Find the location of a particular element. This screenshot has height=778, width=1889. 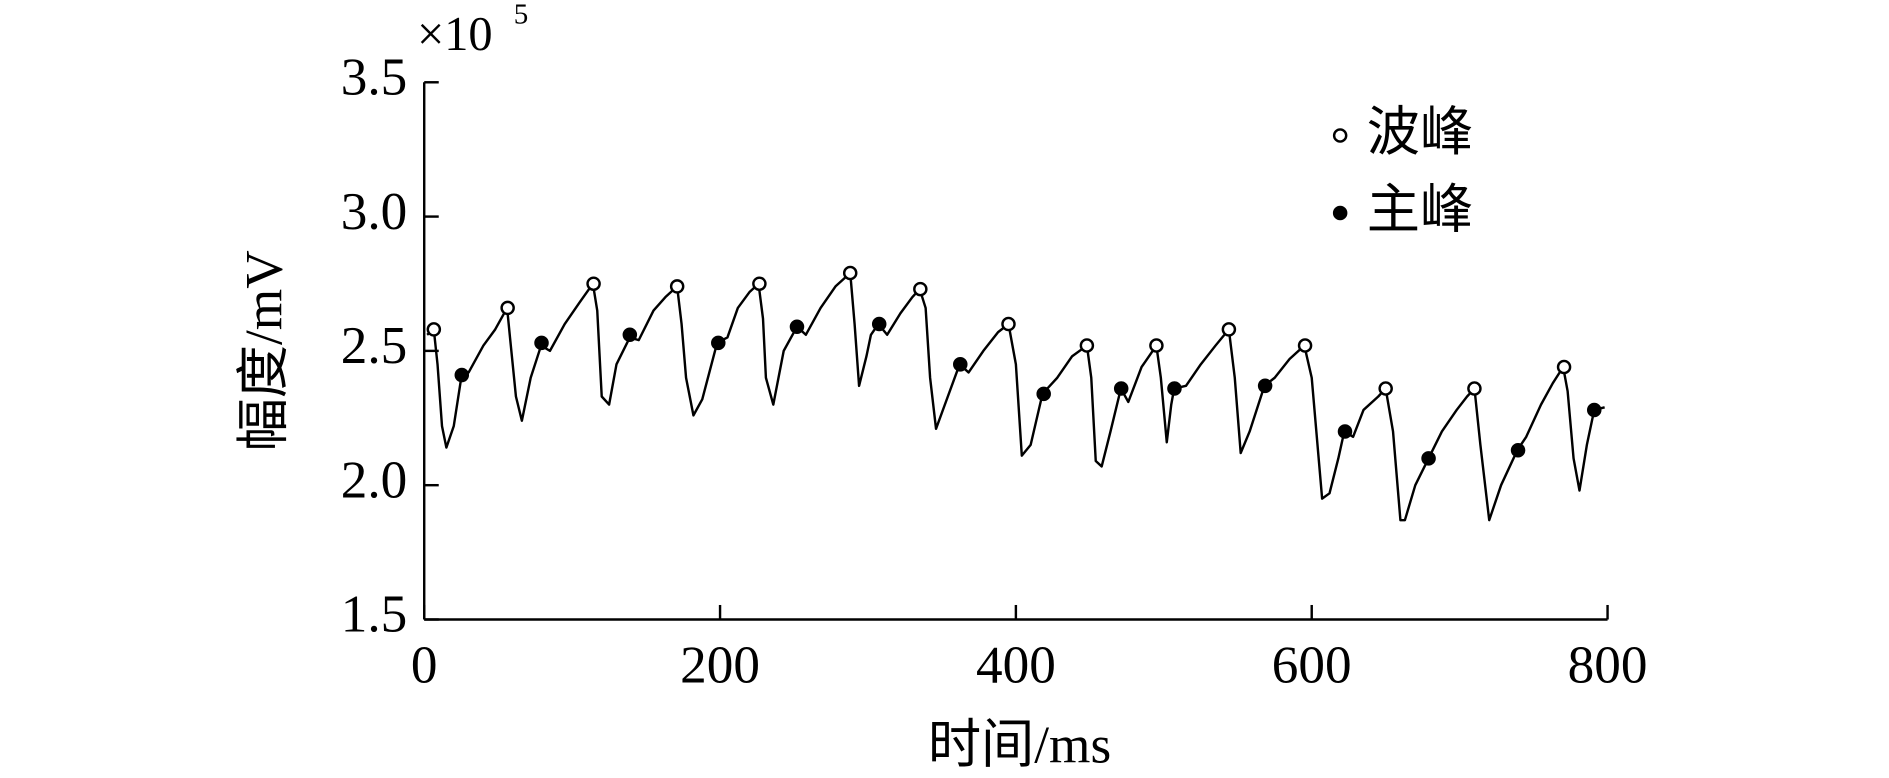

x-tick-label: 600 is located at coordinates (1312, 665).